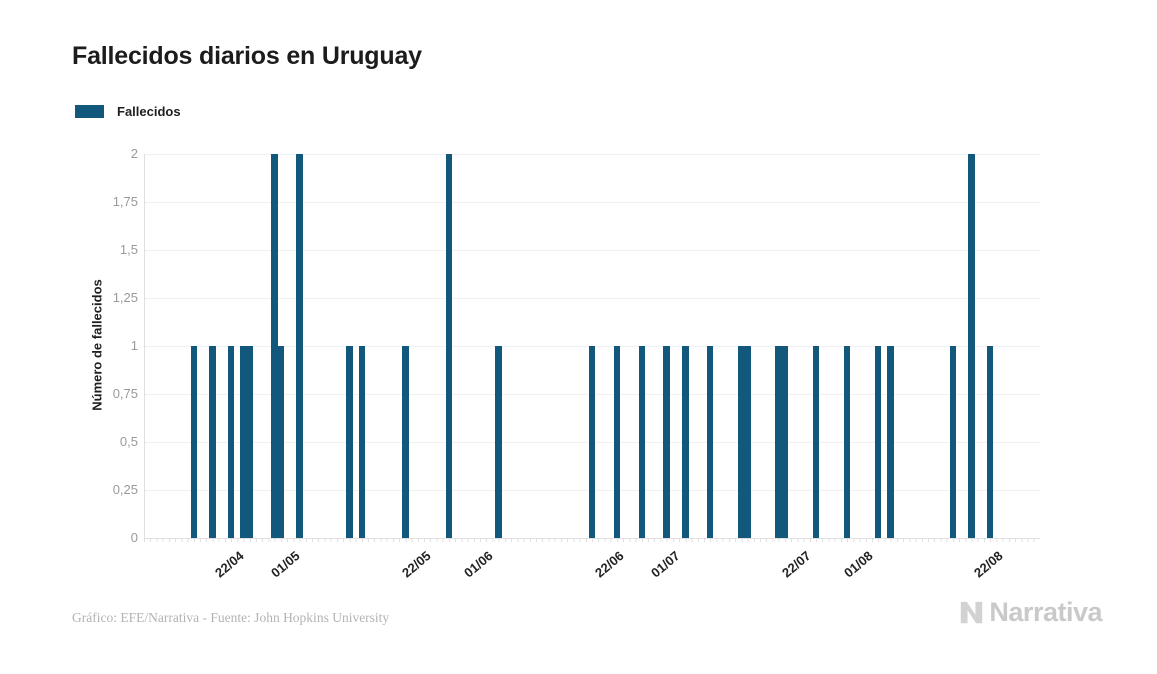 The width and height of the screenshot is (1157, 674). I want to click on chart-title: Fallecidos diarios en Uruguay, so click(247, 56).